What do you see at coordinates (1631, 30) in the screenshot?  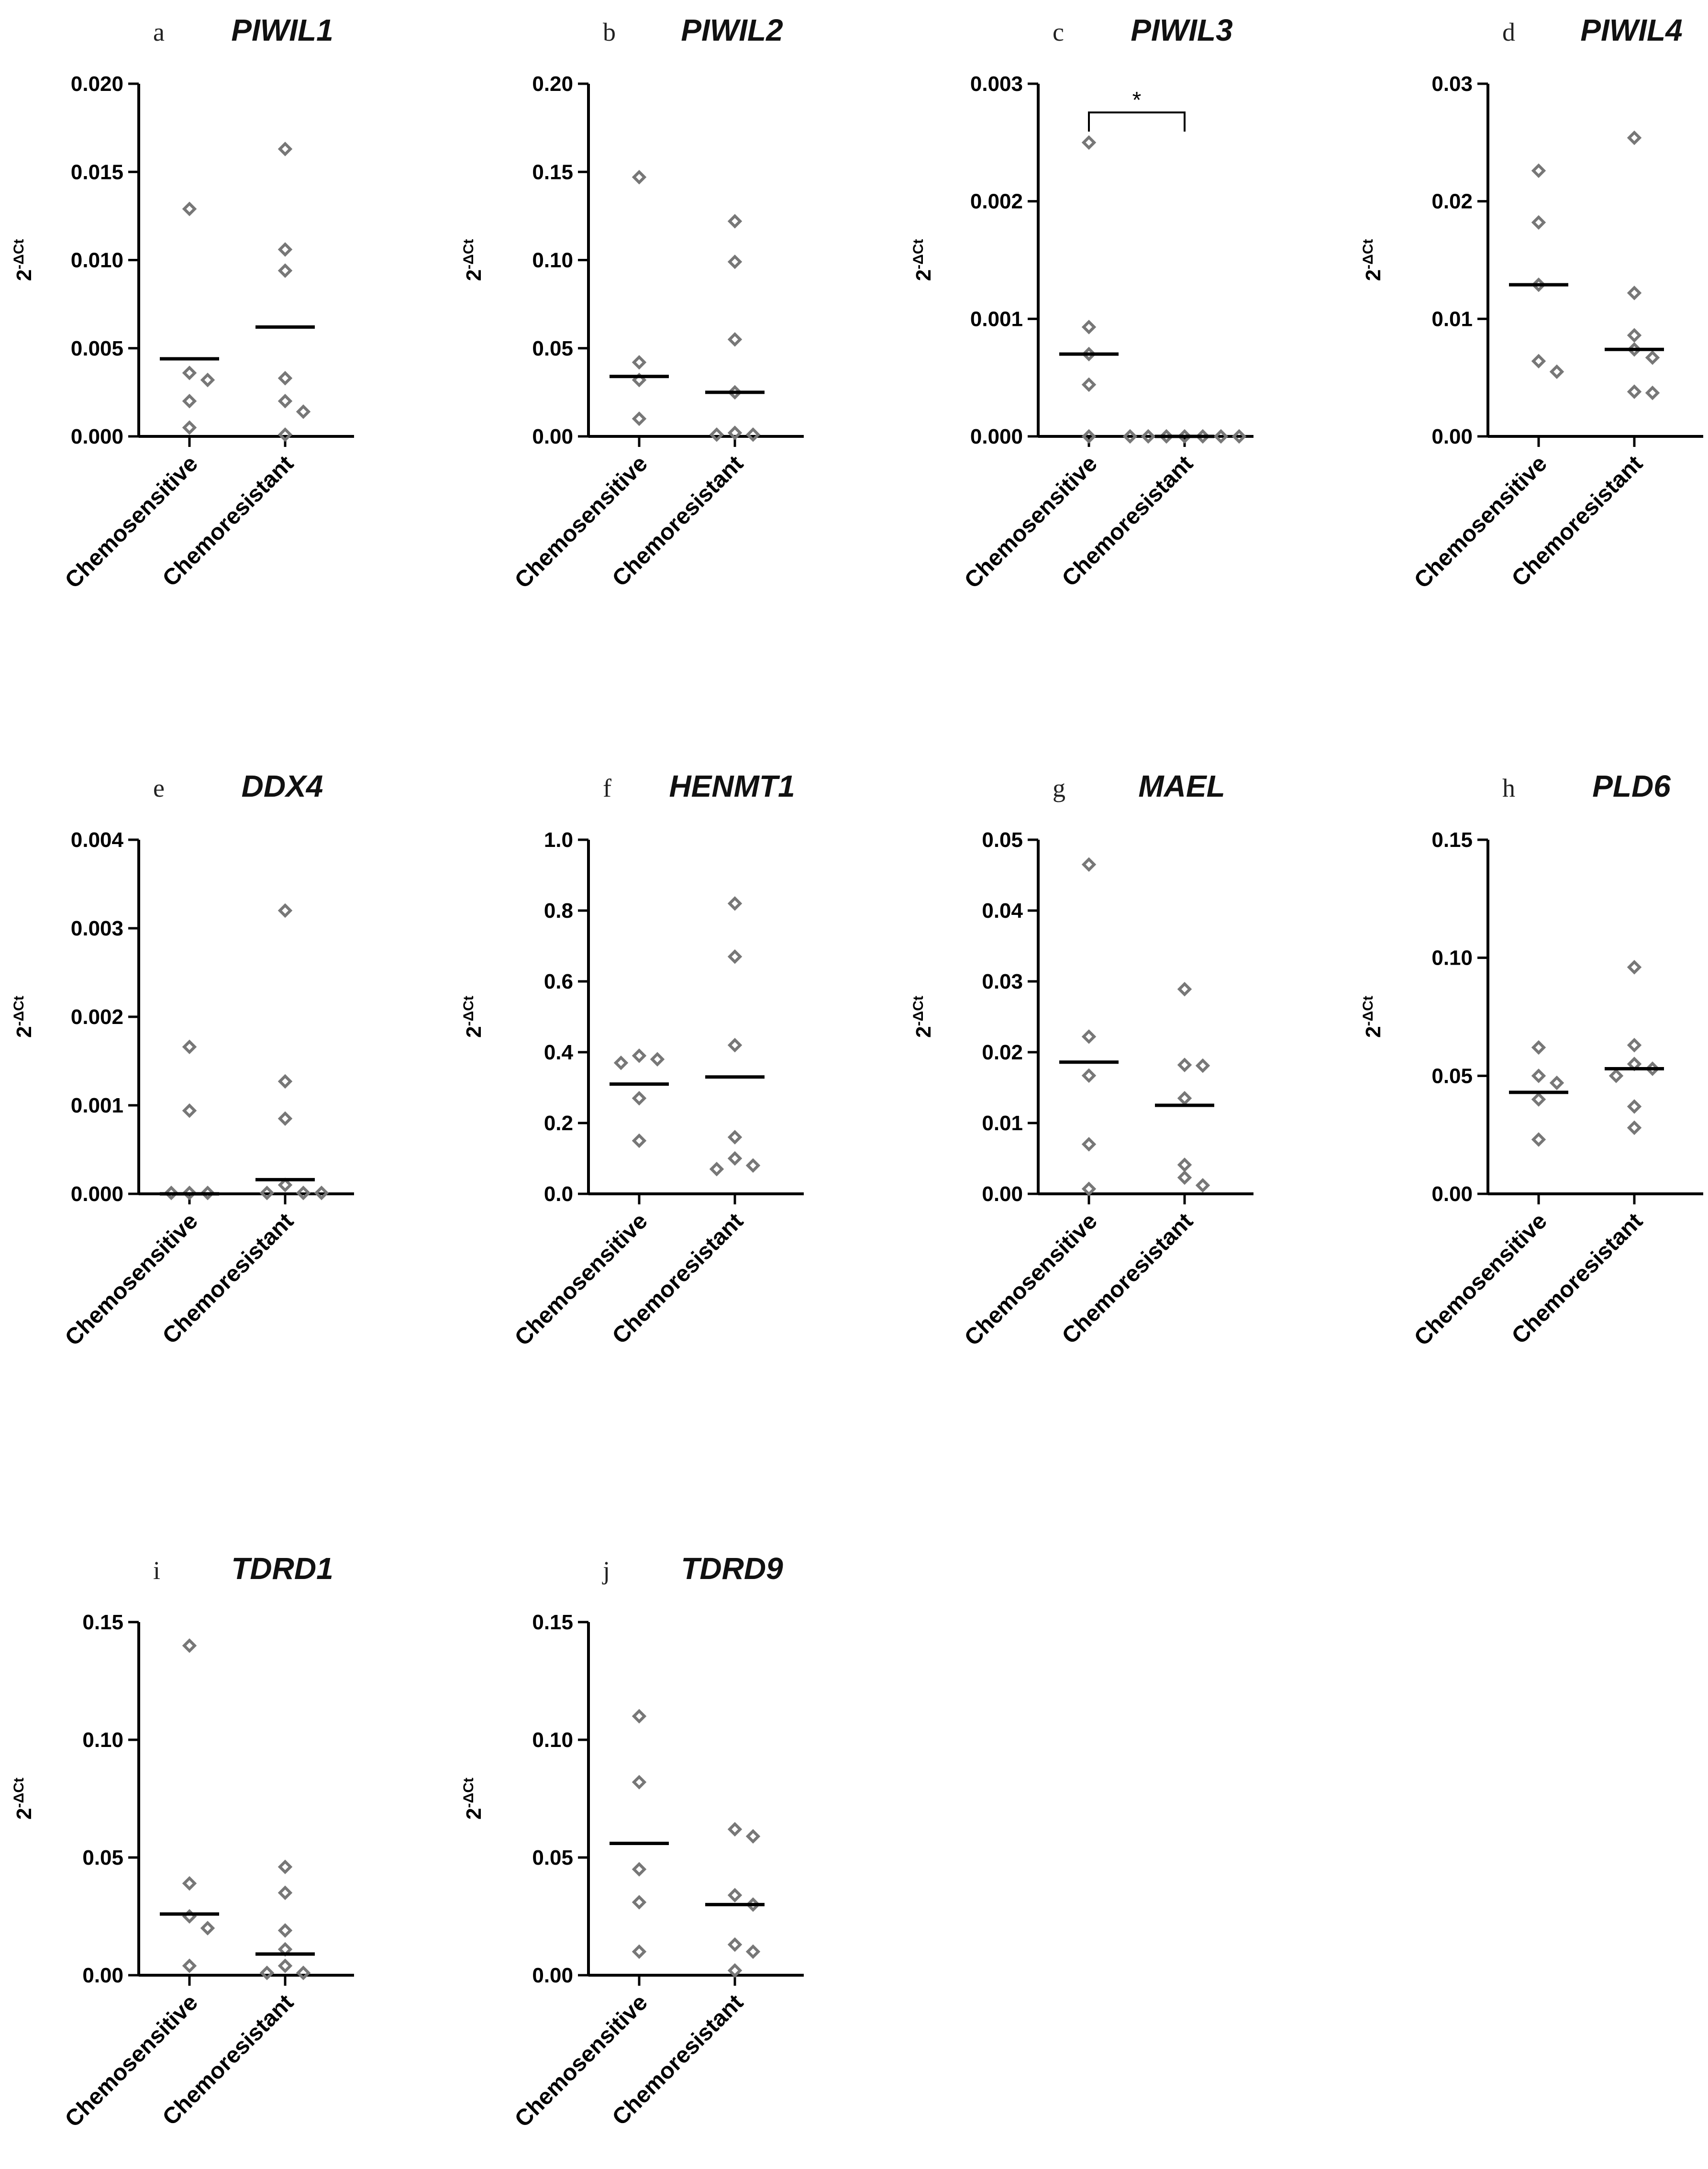 I see `gene-title: PIWIL4` at bounding box center [1631, 30].